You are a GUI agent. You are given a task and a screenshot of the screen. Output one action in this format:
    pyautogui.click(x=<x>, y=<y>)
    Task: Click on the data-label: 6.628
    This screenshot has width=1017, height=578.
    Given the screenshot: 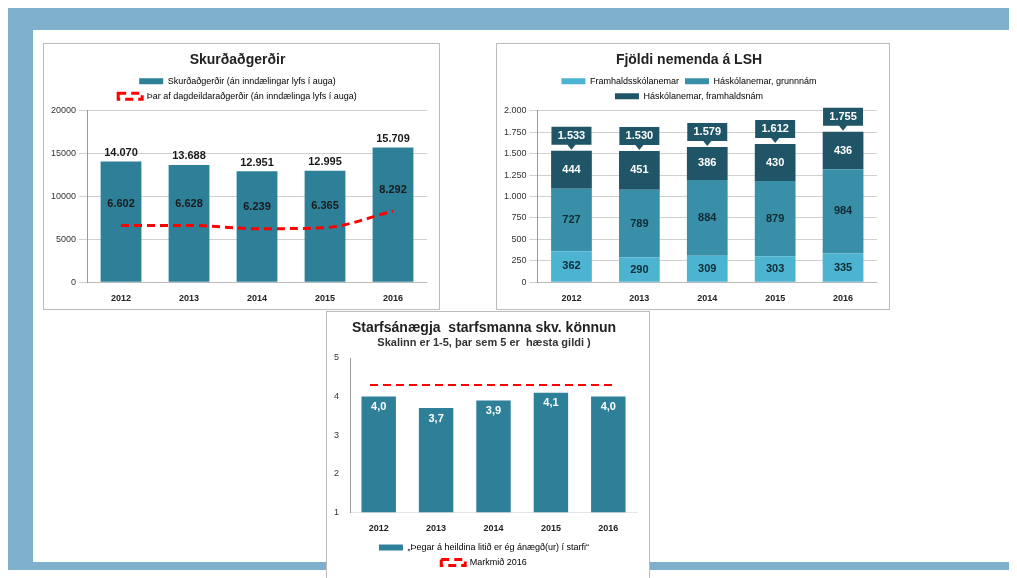 What is the action you would take?
    pyautogui.click(x=189, y=202)
    